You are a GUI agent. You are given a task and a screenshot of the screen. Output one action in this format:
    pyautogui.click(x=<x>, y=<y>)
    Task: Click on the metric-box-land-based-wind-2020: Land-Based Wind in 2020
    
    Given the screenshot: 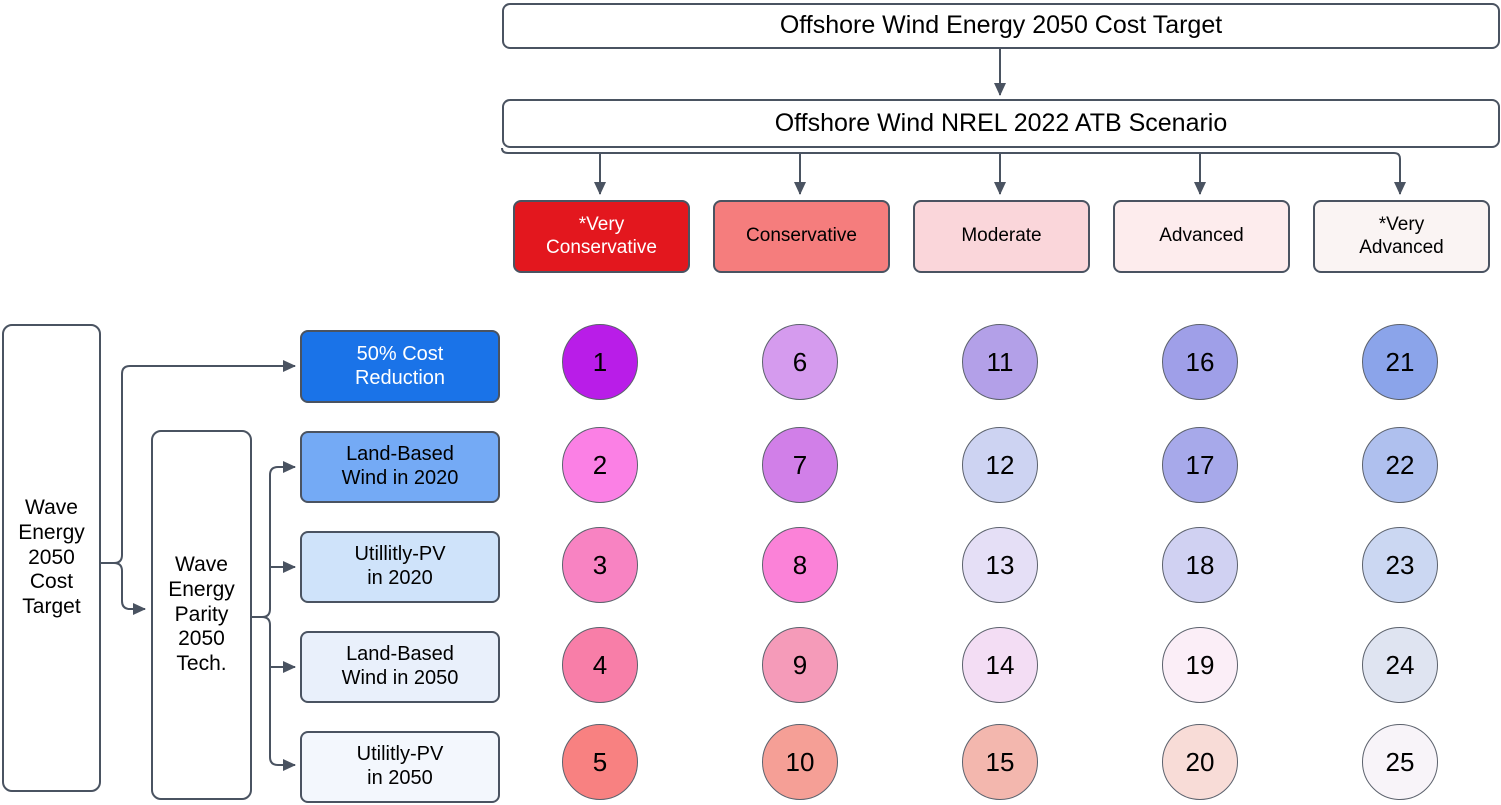 What is the action you would take?
    pyautogui.click(x=400, y=467)
    